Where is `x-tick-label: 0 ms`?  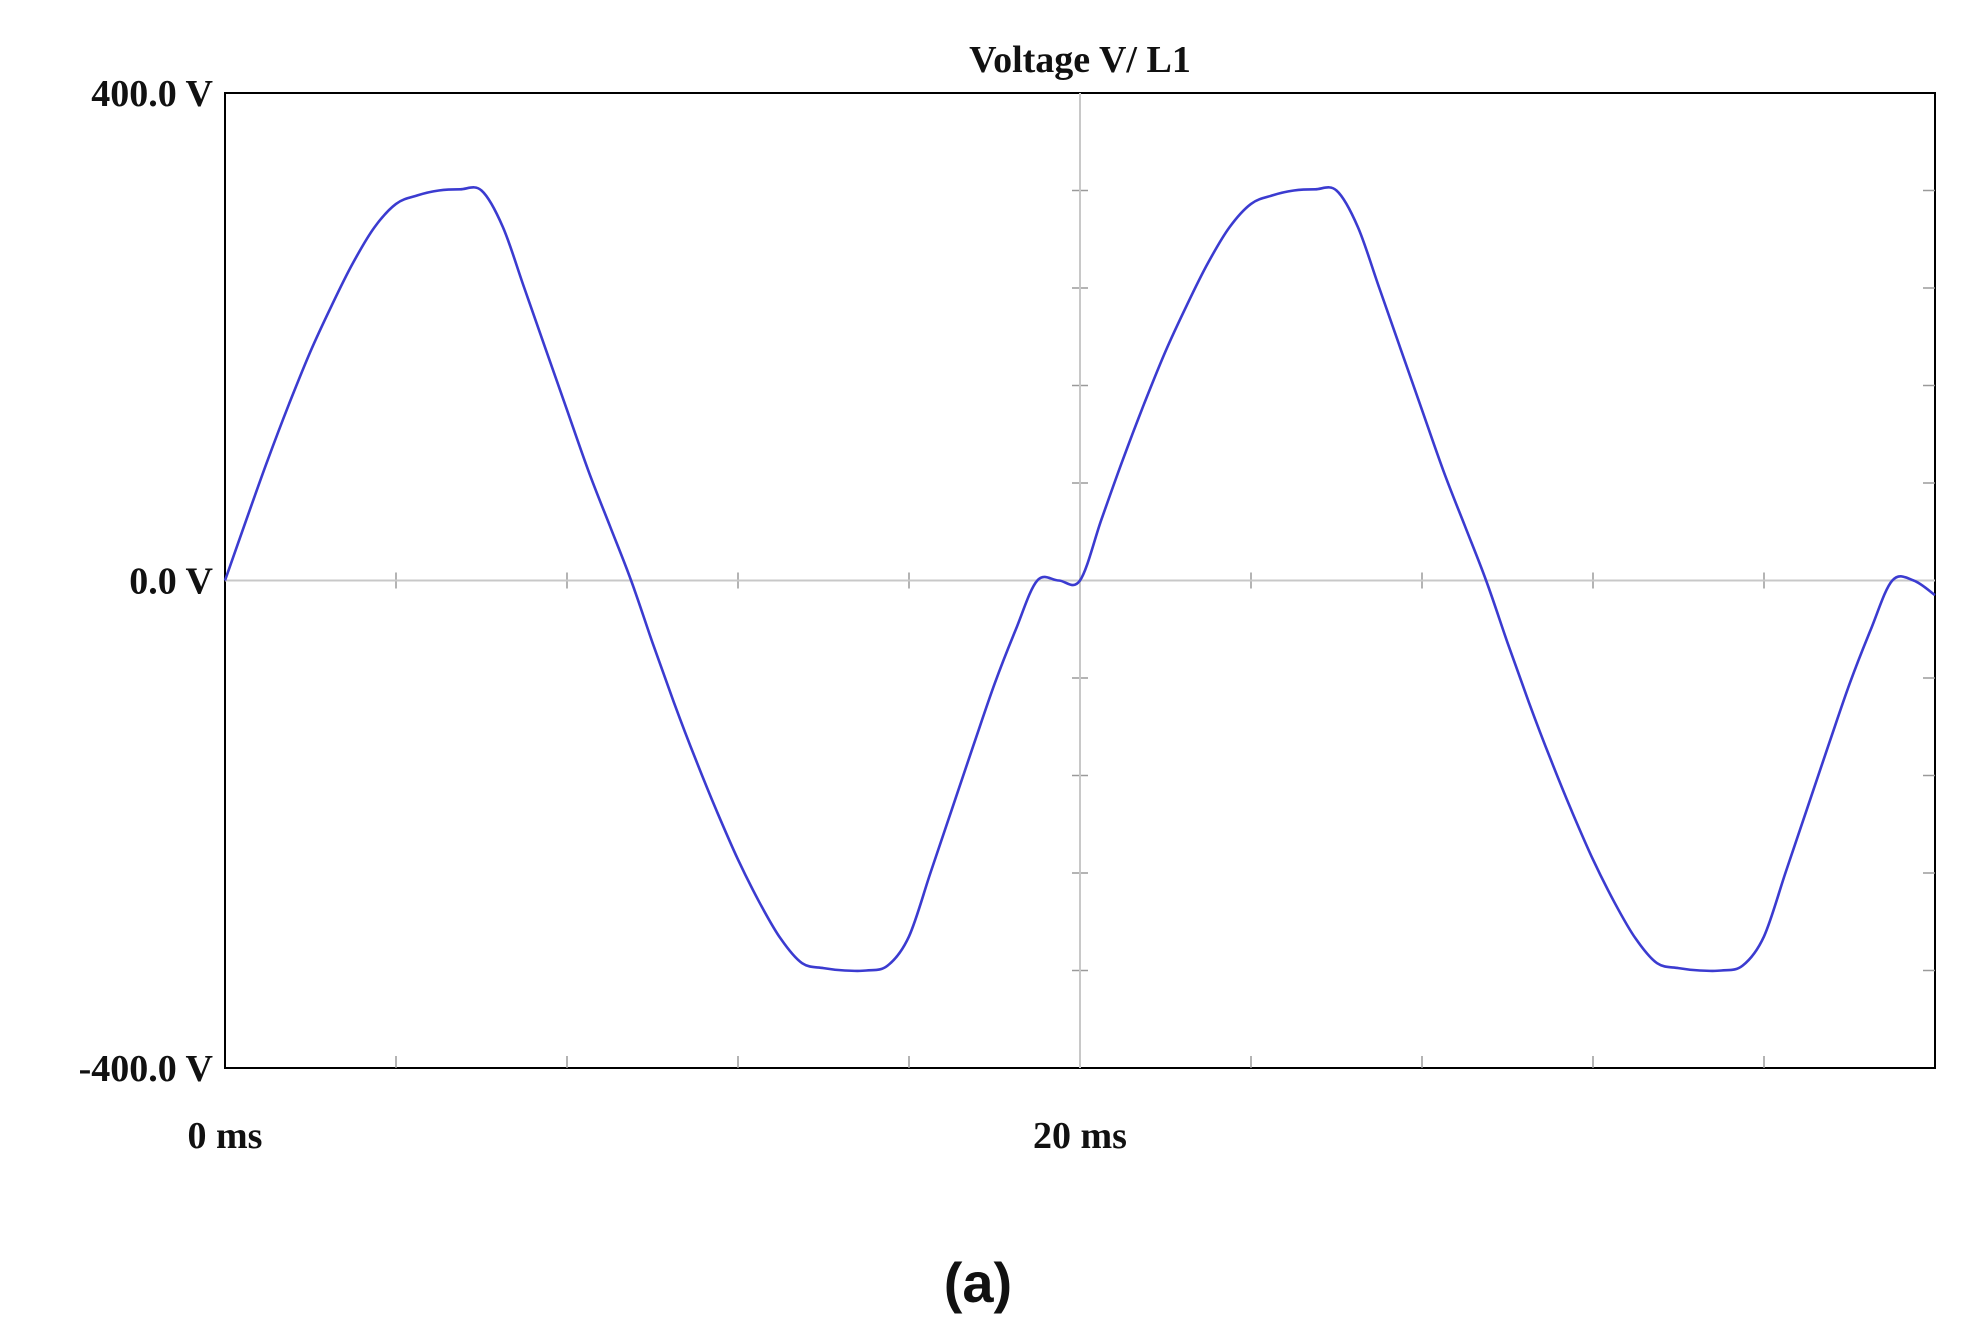
x-tick-label: 0 ms is located at coordinates (225, 1136).